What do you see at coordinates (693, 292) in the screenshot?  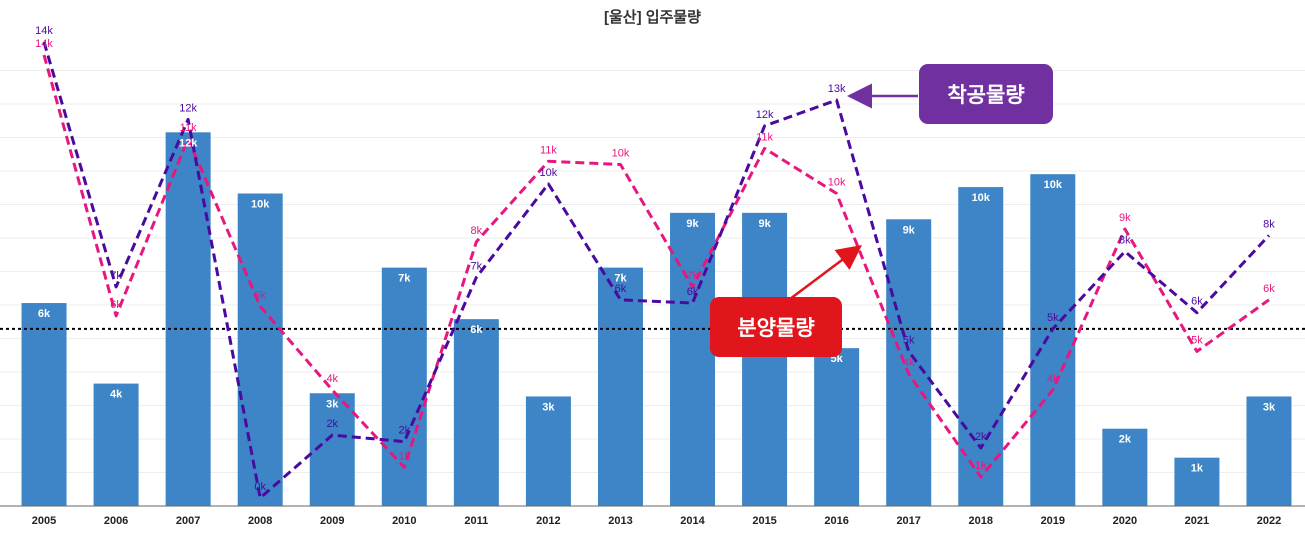 I see `line-label-2-2014: 6k` at bounding box center [693, 292].